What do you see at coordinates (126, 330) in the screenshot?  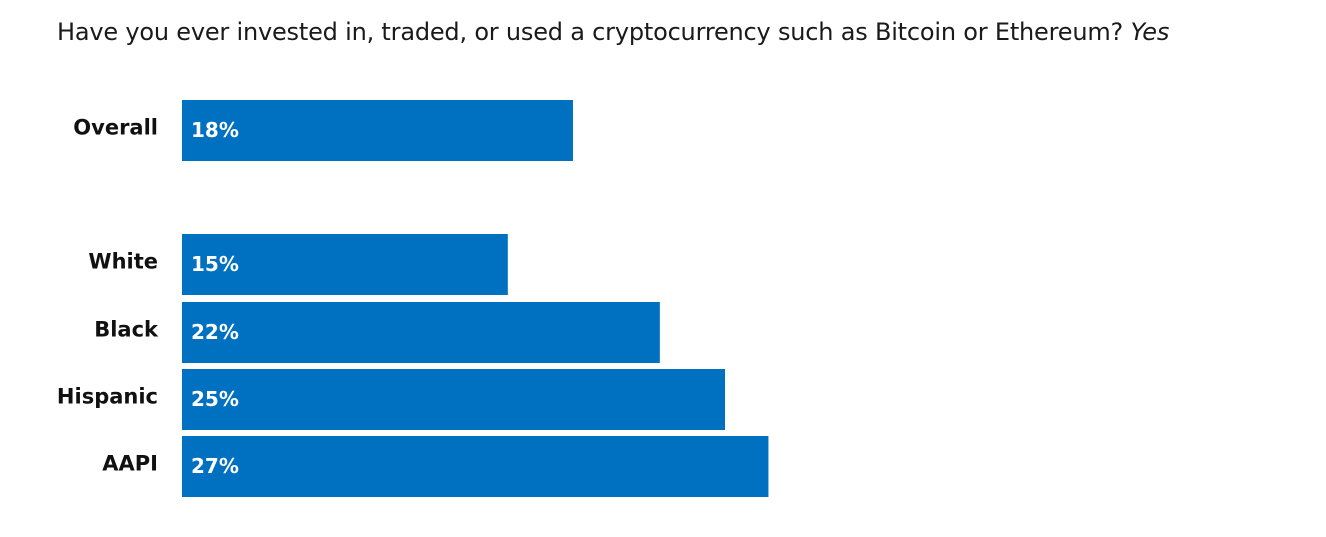 I see `category-label-black: Black` at bounding box center [126, 330].